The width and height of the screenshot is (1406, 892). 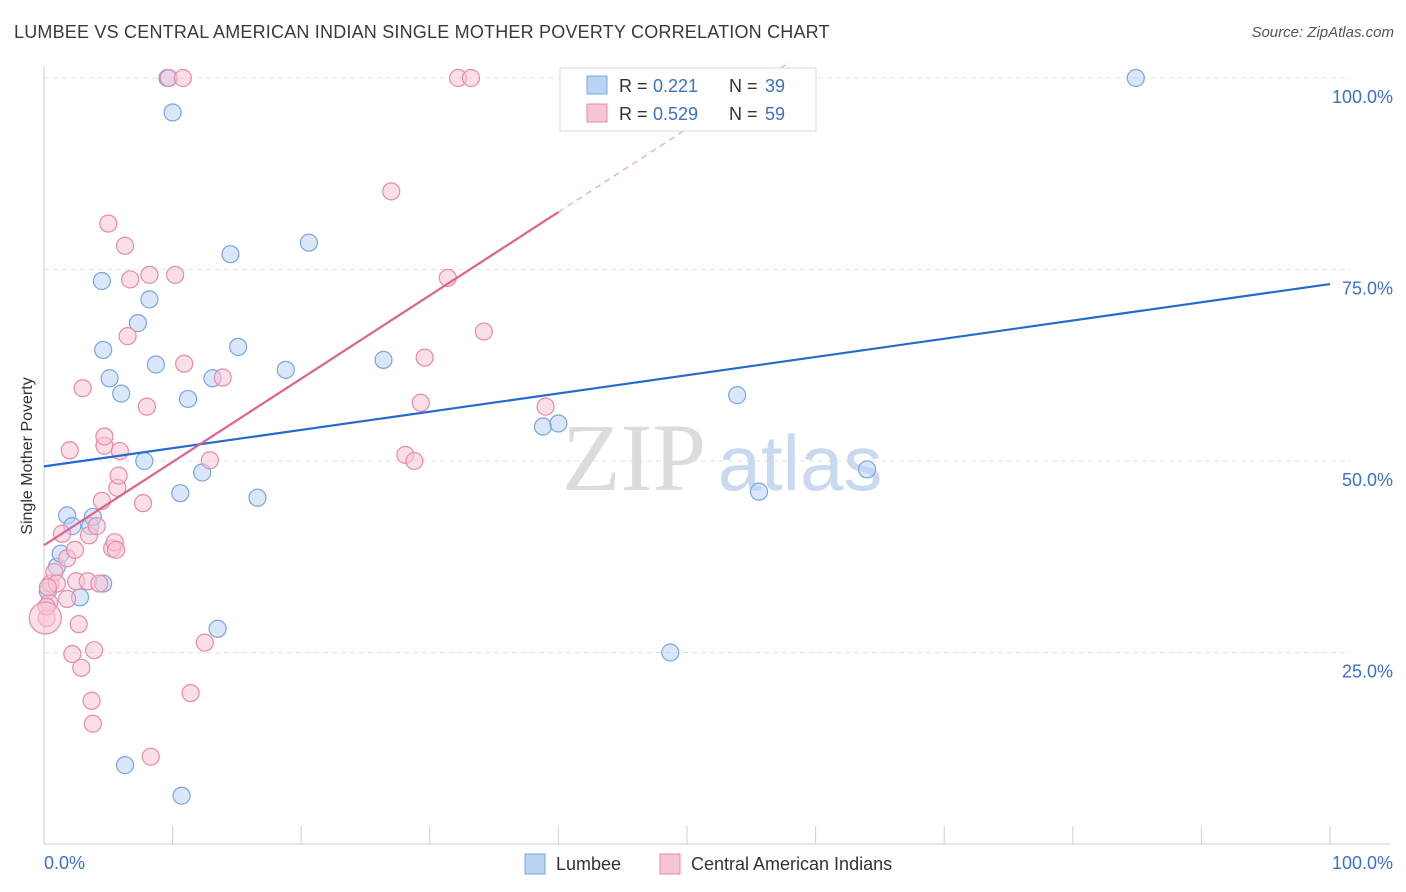 I want to click on legend-swatch-cai, so click(x=597, y=113).